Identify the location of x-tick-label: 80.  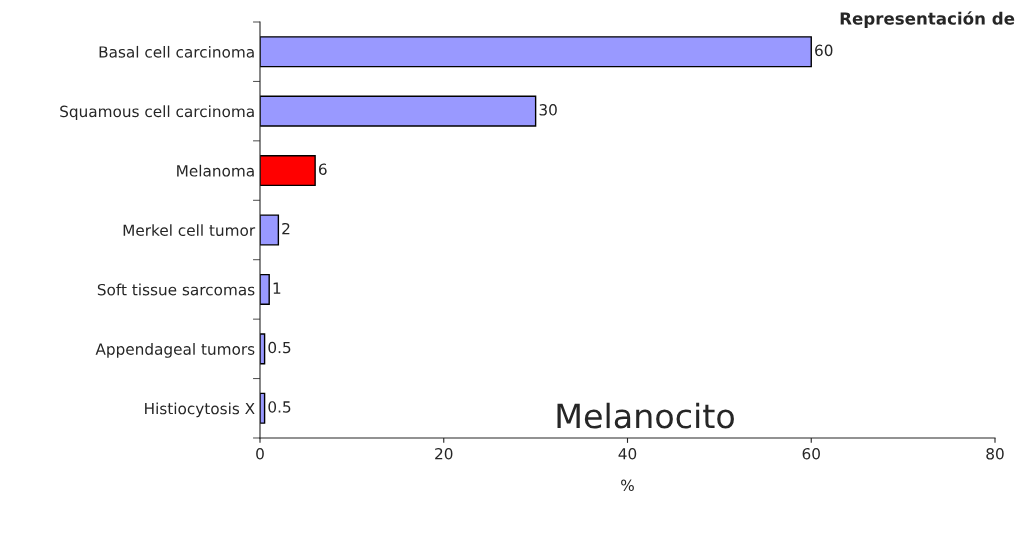
(995, 453).